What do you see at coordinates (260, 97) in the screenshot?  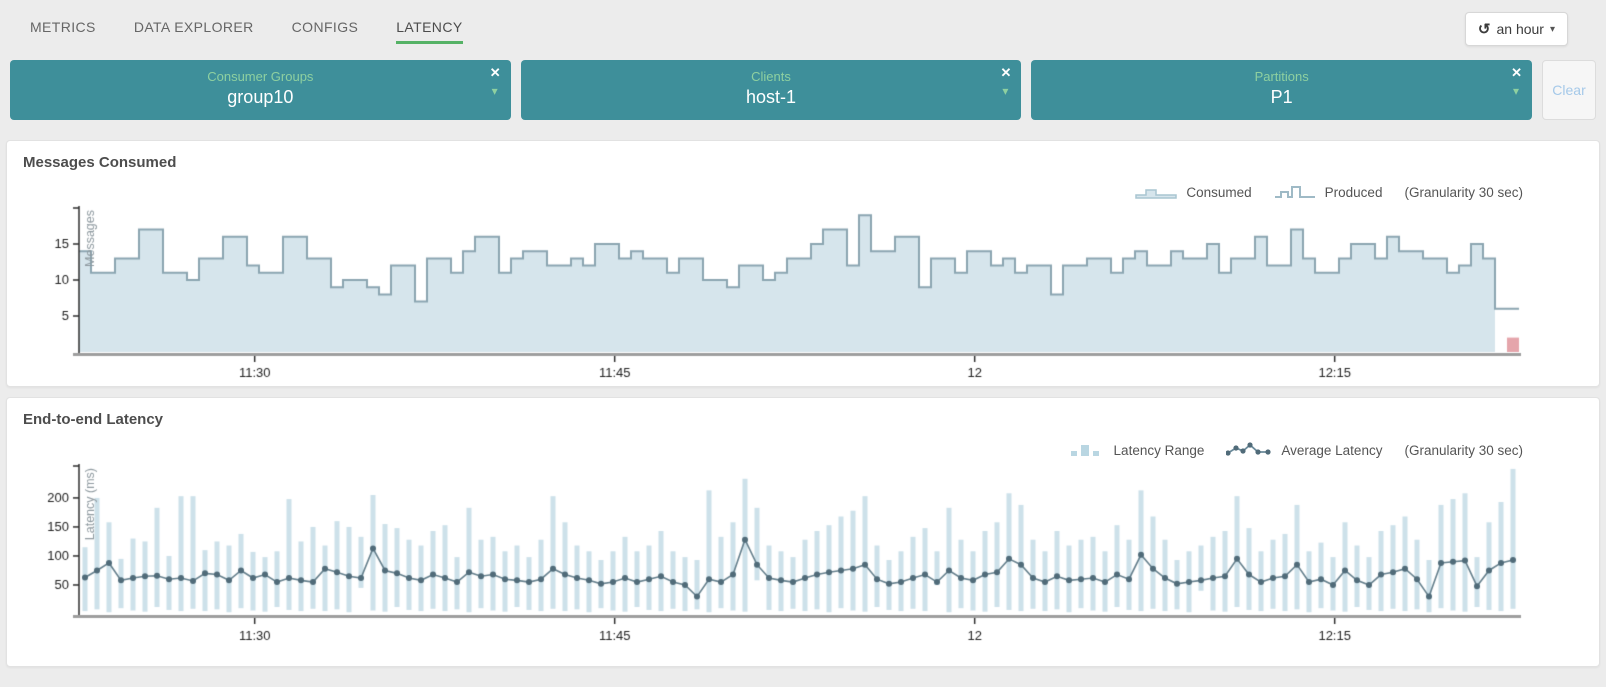 I see `filter-value: group10` at bounding box center [260, 97].